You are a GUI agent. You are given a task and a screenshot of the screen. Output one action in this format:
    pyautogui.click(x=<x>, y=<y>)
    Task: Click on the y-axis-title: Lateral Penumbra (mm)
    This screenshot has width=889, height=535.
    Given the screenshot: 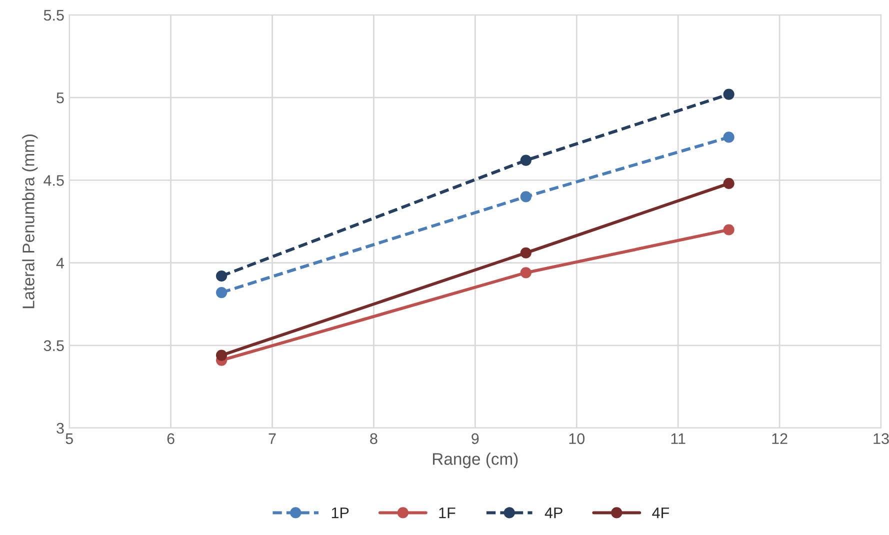 What is the action you would take?
    pyautogui.click(x=30, y=221)
    